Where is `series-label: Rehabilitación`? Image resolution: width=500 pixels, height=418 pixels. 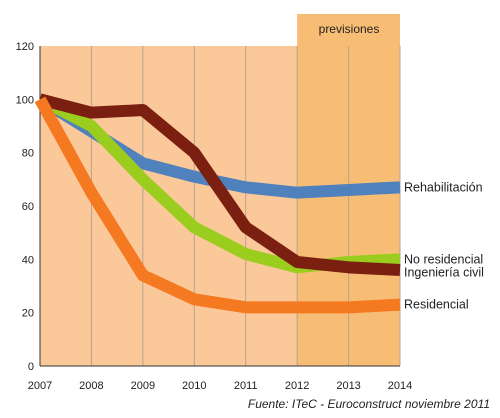
series-label: Rehabilitación is located at coordinates (443, 187).